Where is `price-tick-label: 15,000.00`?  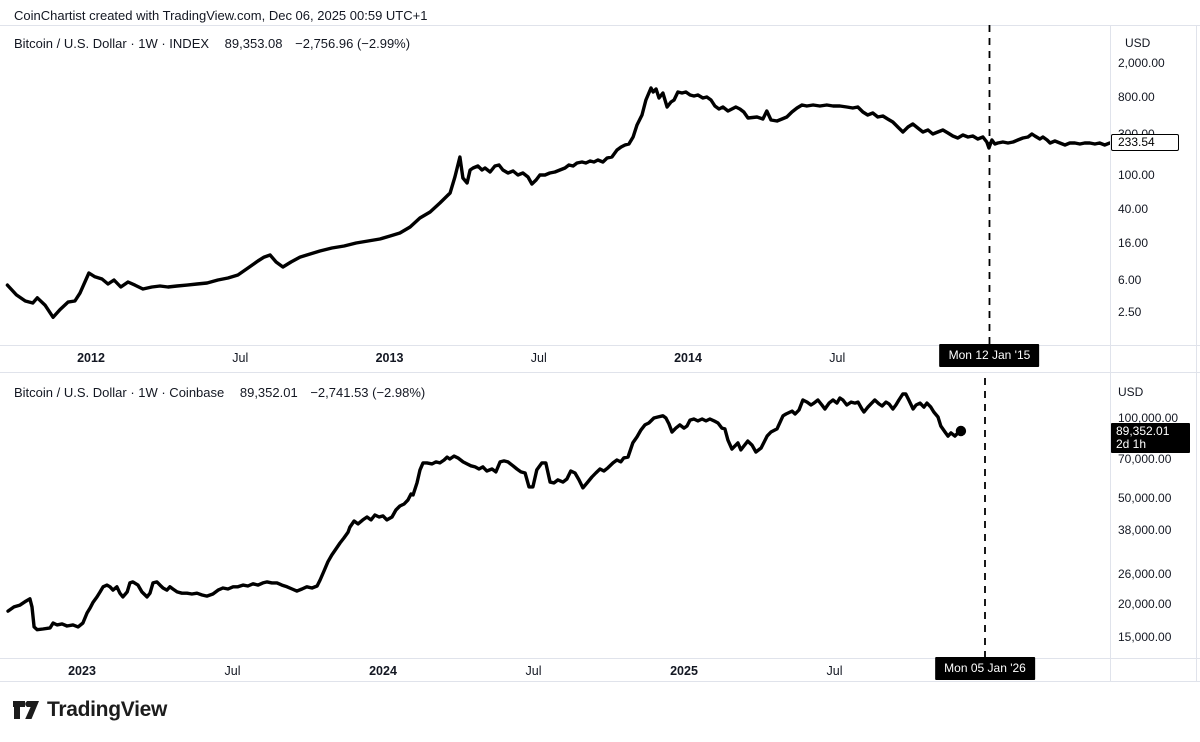 price-tick-label: 15,000.00 is located at coordinates (1145, 637).